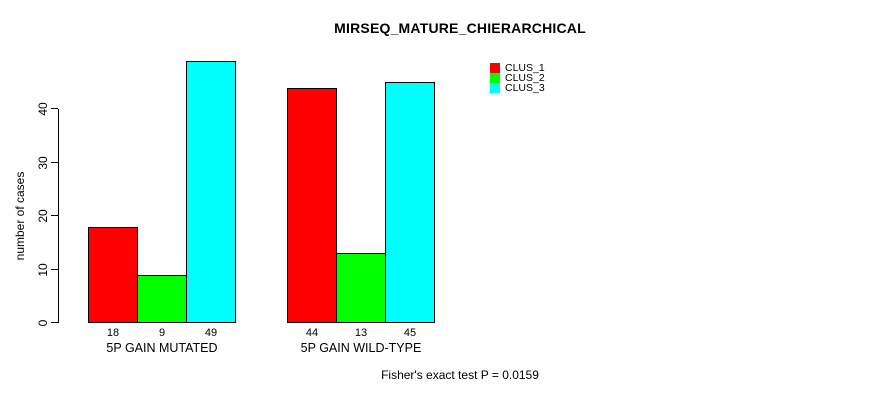  Describe the element at coordinates (361, 348) in the screenshot. I see `category-label: 5P GAIN WILD-TYPE` at that location.